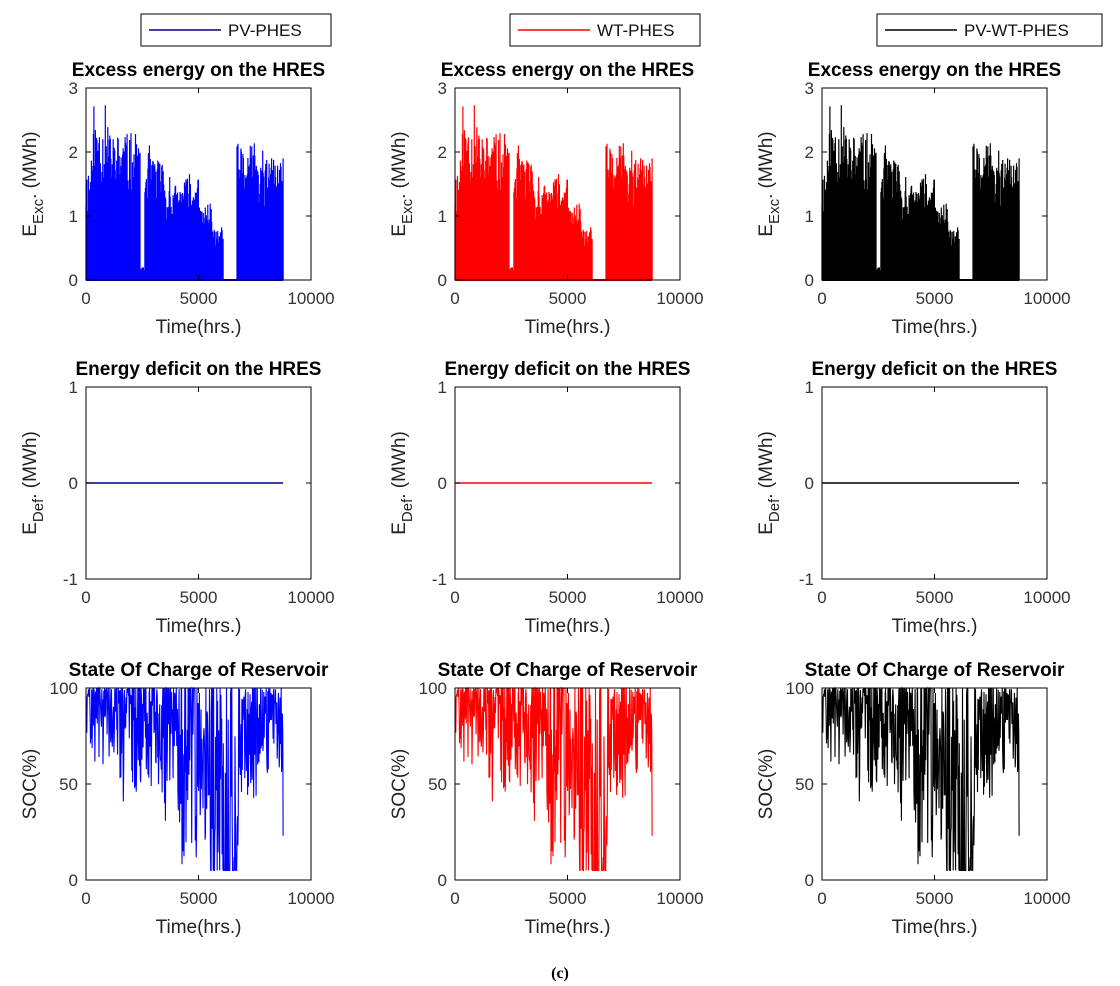  What do you see at coordinates (1016, 30) in the screenshot?
I see `legend-label: PV-WT-PHES` at bounding box center [1016, 30].